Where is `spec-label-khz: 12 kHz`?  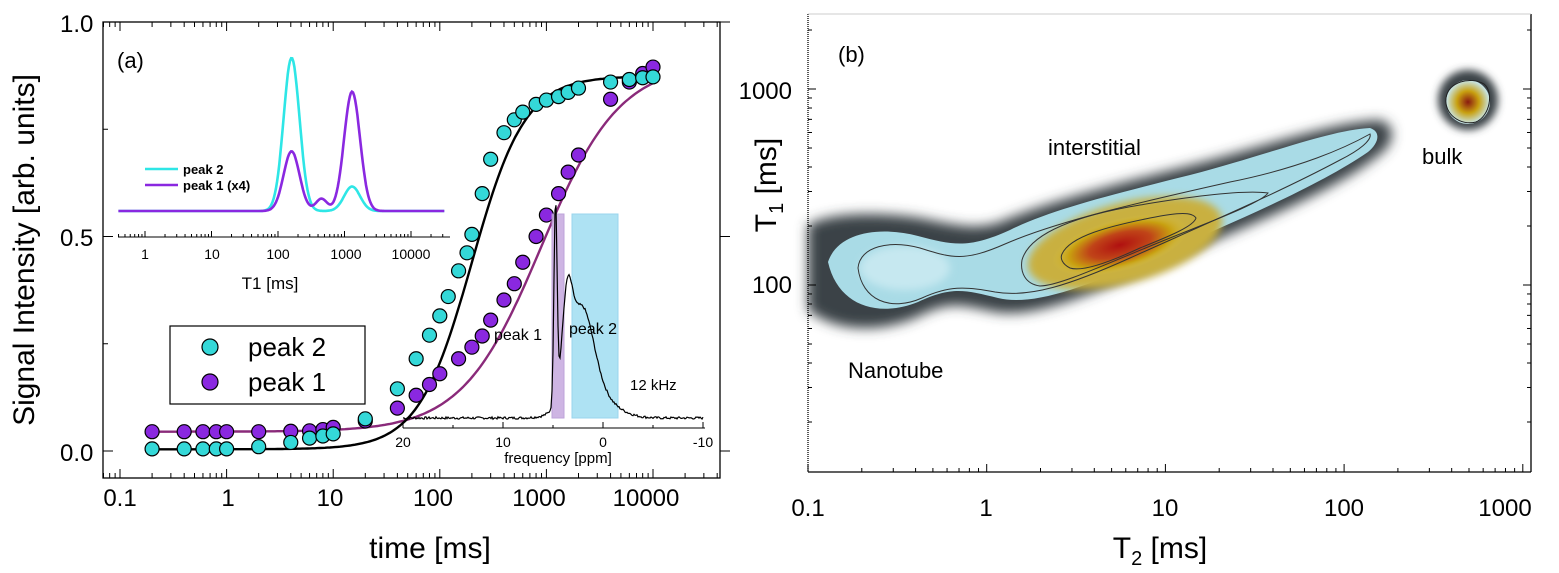 spec-label-khz: 12 kHz is located at coordinates (653, 385).